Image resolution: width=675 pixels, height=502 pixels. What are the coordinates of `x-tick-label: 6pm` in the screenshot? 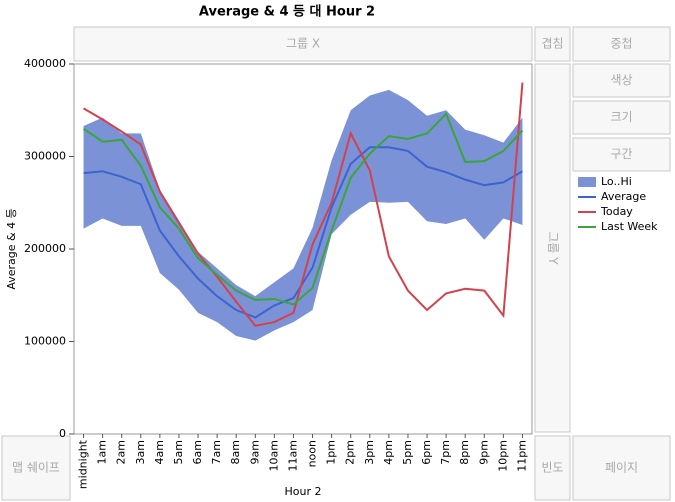 It's located at (426, 452).